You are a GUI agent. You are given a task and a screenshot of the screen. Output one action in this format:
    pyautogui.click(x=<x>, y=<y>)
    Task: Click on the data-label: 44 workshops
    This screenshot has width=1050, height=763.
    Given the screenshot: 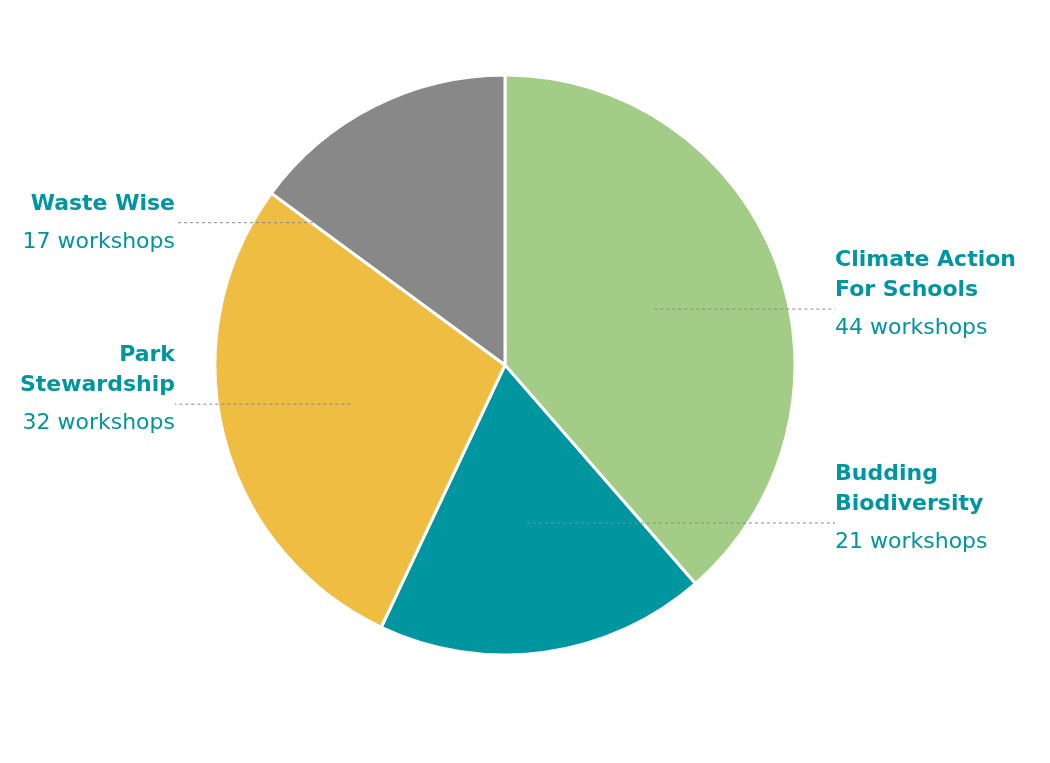 What is the action you would take?
    pyautogui.click(x=911, y=327)
    